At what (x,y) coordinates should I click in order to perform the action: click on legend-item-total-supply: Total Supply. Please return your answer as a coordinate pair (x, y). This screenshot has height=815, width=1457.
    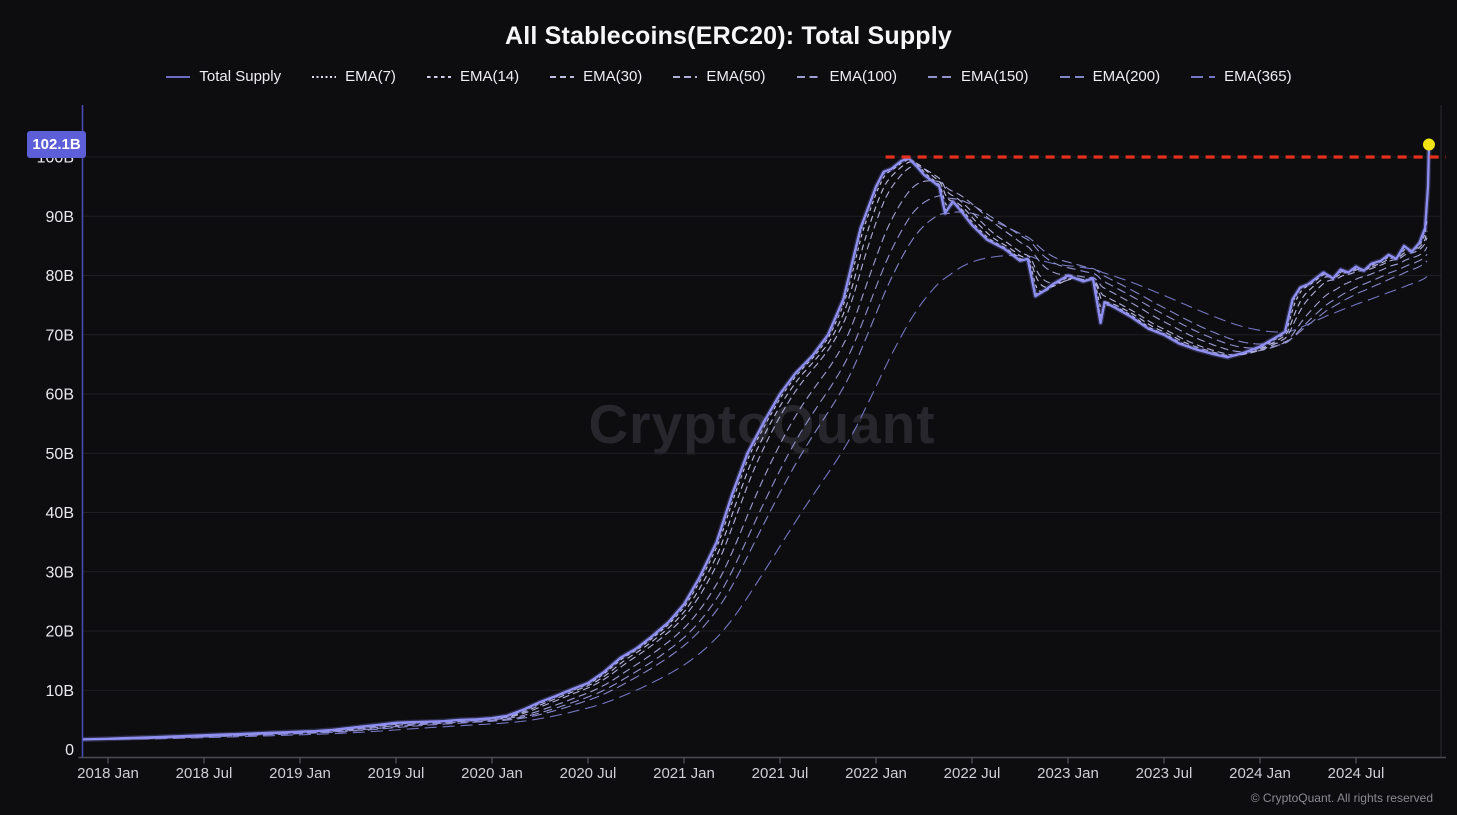
    Looking at the image, I should click on (223, 76).